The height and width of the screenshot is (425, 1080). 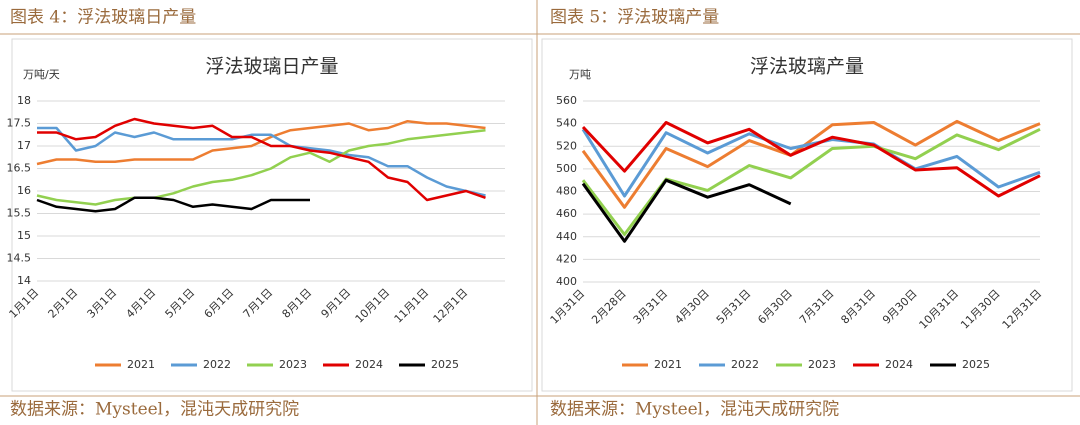 What do you see at coordinates (634, 18) in the screenshot?
I see `caption: 图表 5：浮法玻璃产量` at bounding box center [634, 18].